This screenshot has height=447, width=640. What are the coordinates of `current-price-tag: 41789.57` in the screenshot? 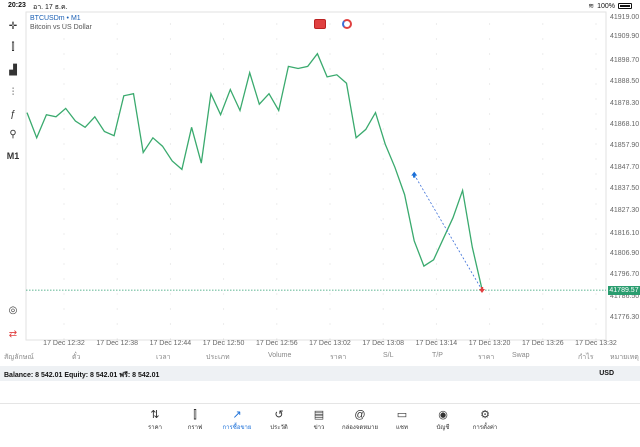 It's located at (624, 290).